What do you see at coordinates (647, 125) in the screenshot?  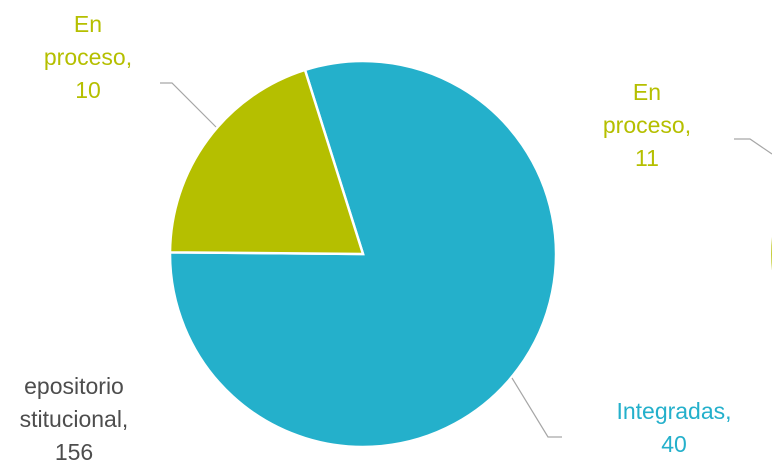 I see `data-label-2-1: En proceso, 11` at bounding box center [647, 125].